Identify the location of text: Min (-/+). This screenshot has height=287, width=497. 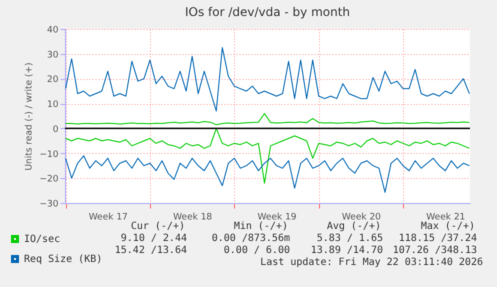
(261, 226).